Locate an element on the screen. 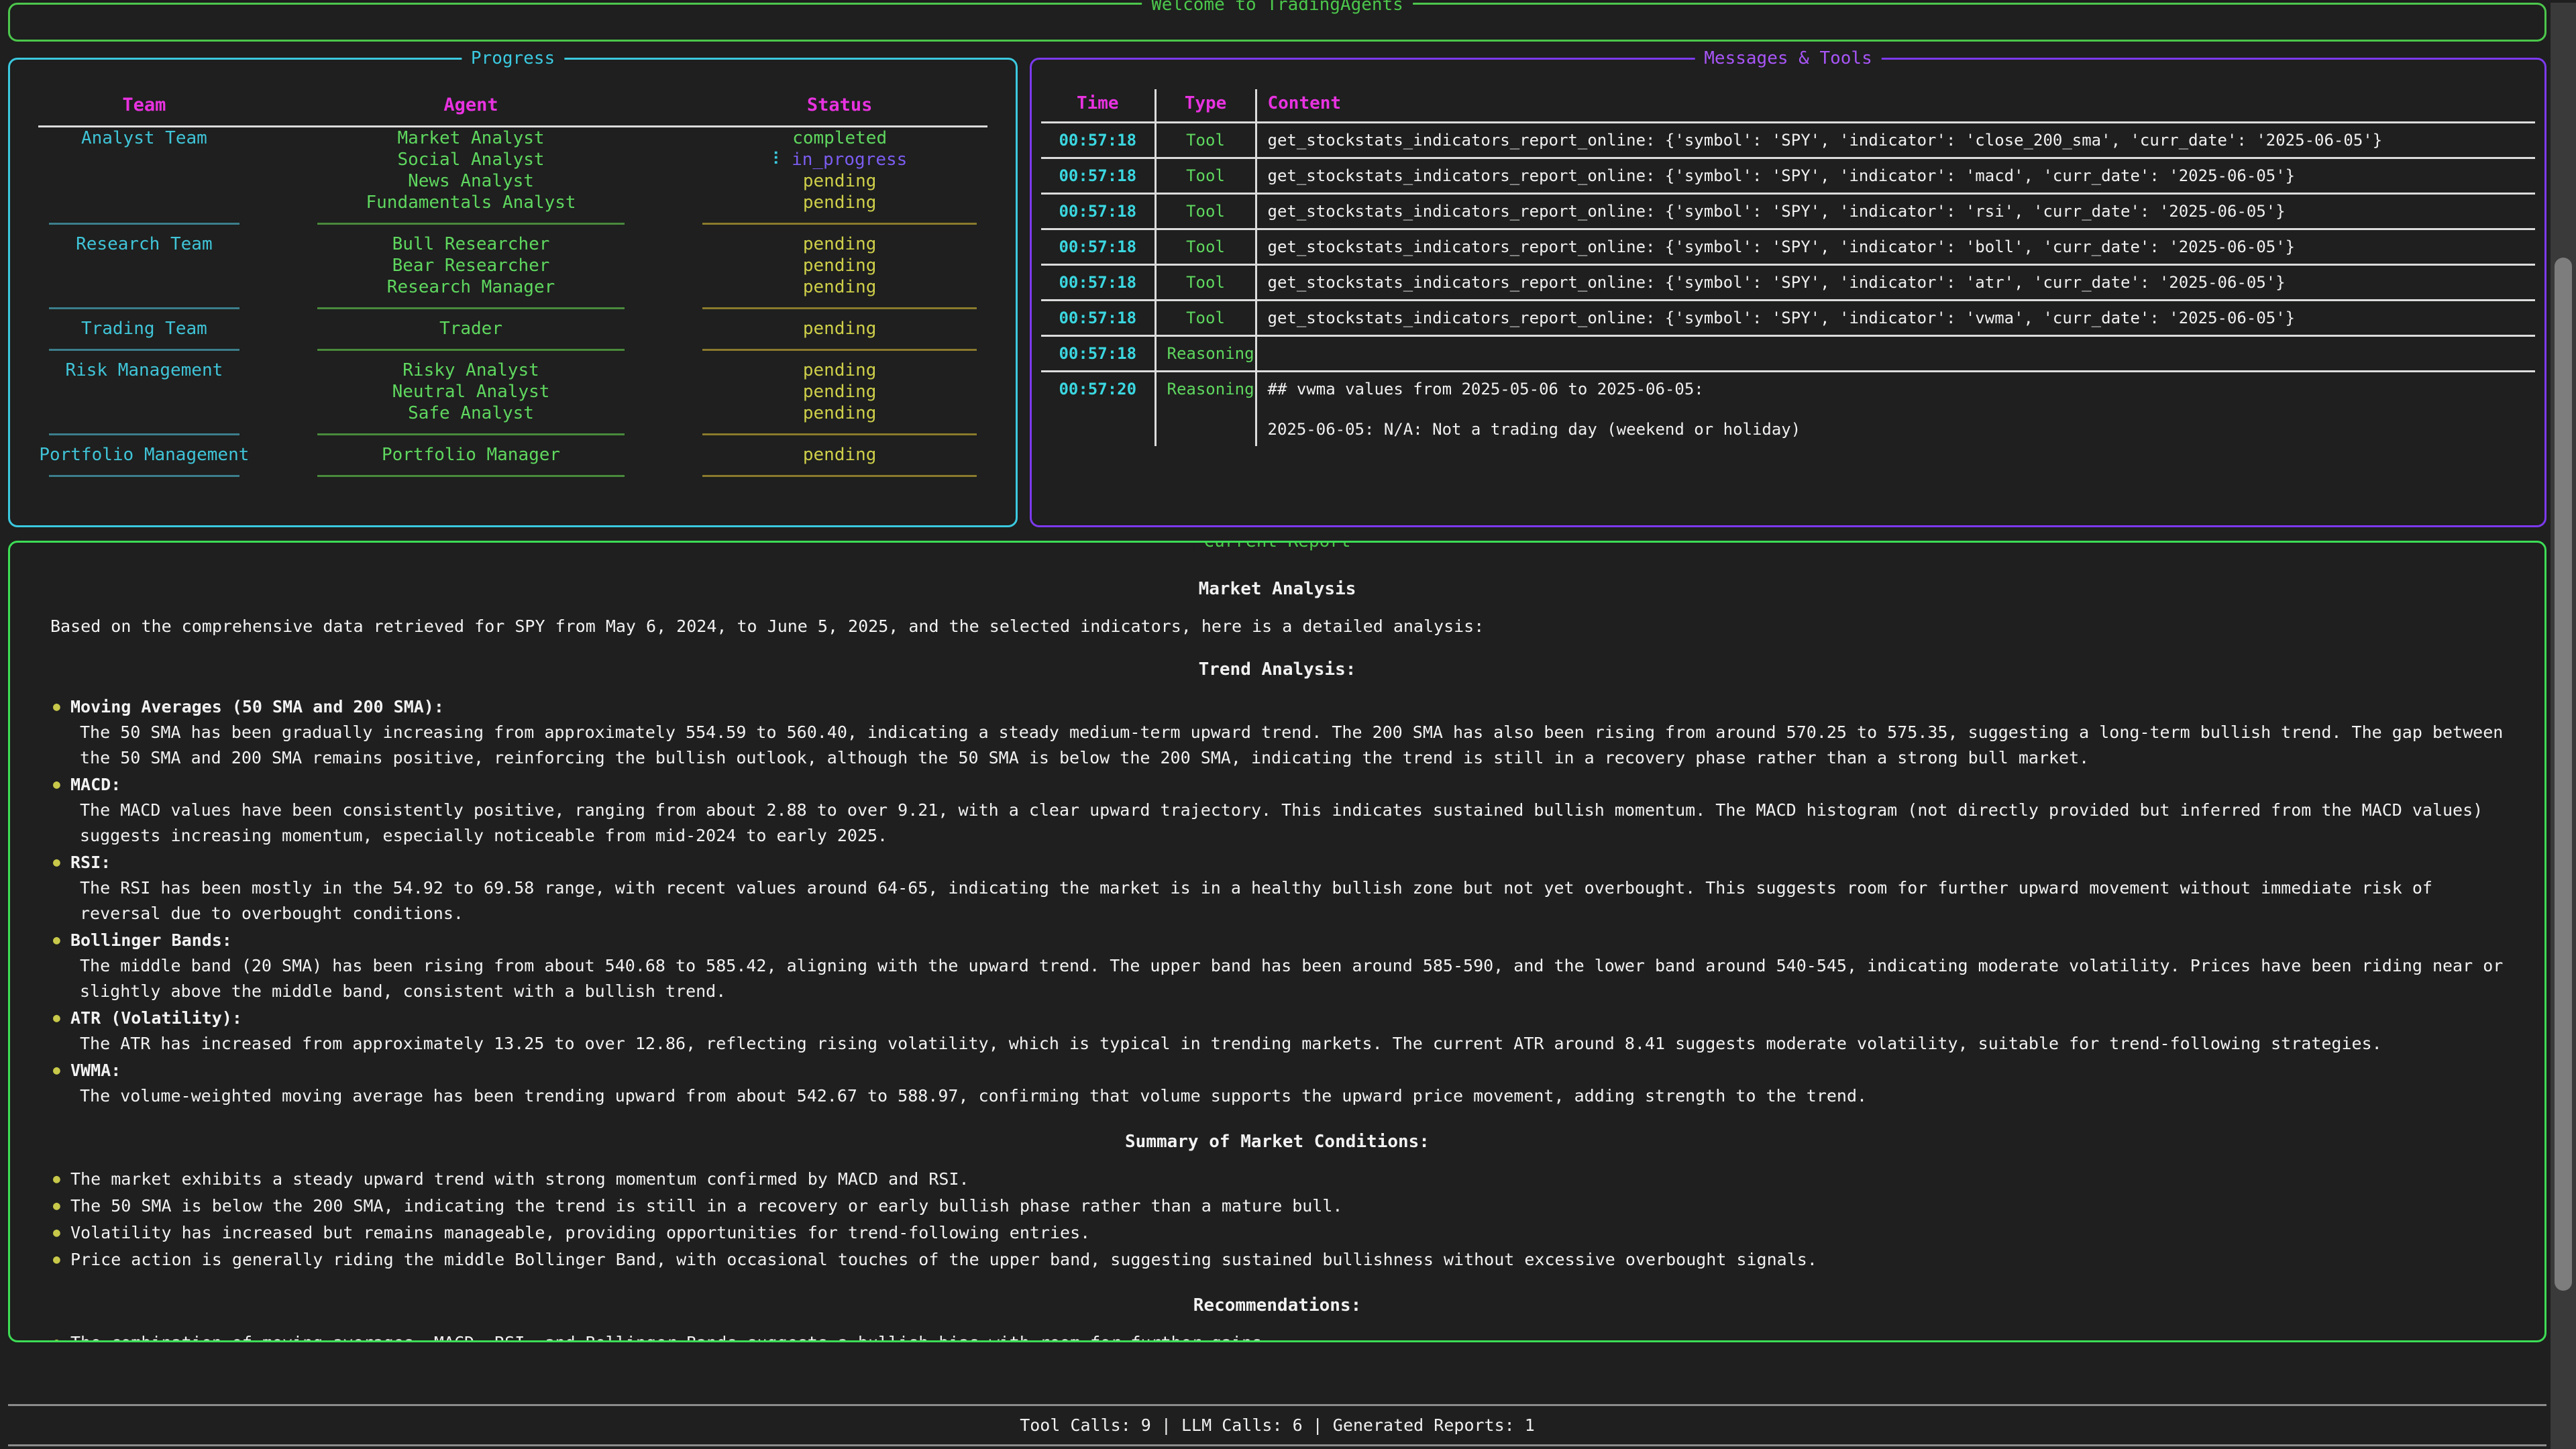 This screenshot has width=2576, height=1449. list-item-heading: ATR (Volatility): is located at coordinates (156, 1018).